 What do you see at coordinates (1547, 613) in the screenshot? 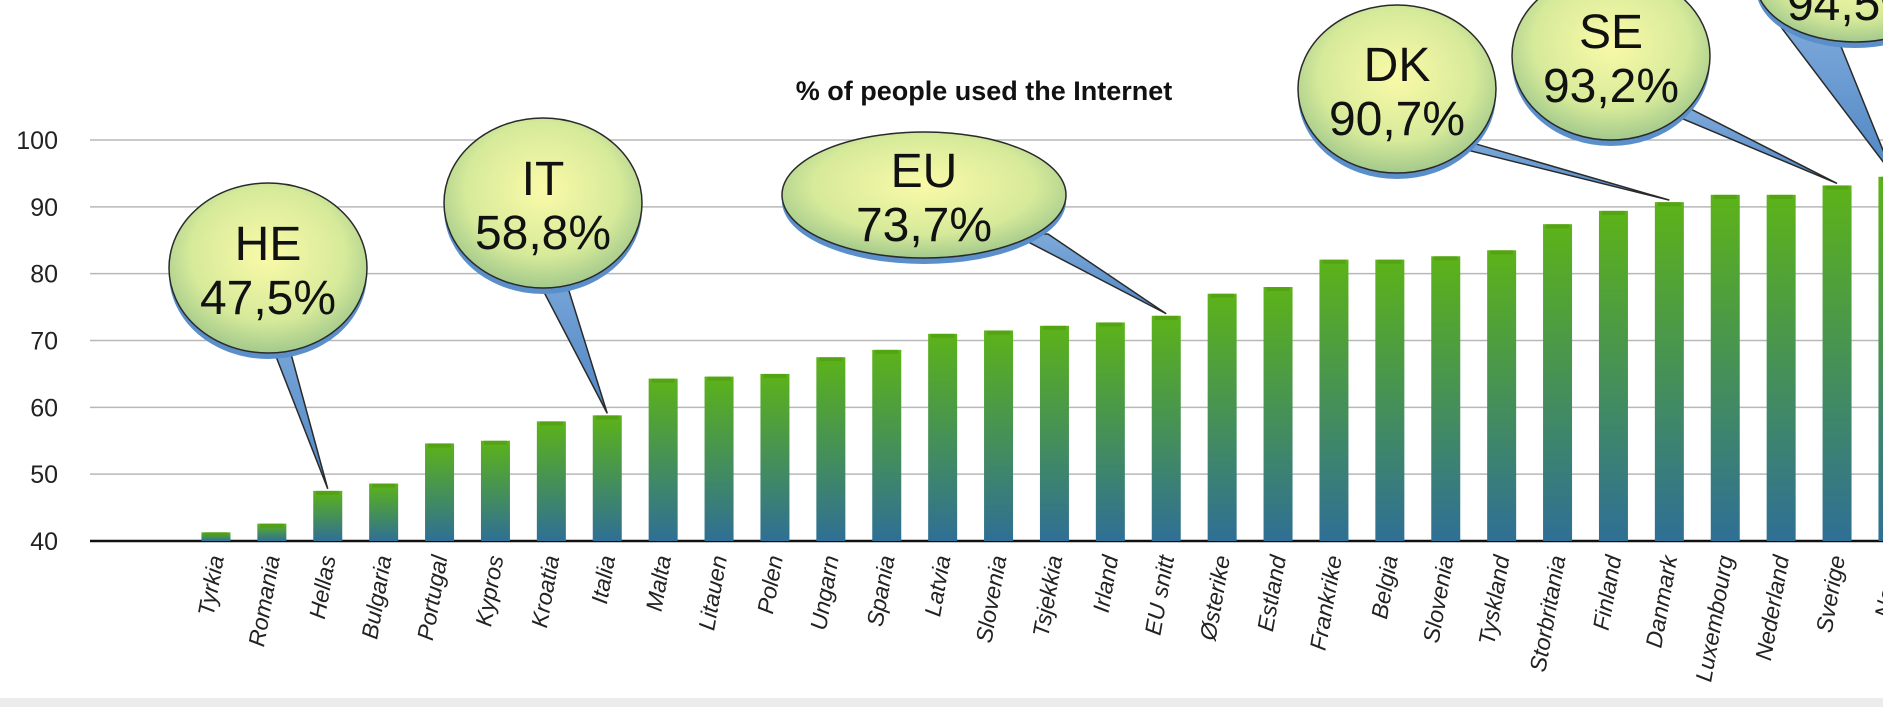
I see `x-tick-label: Storbritania` at bounding box center [1547, 613].